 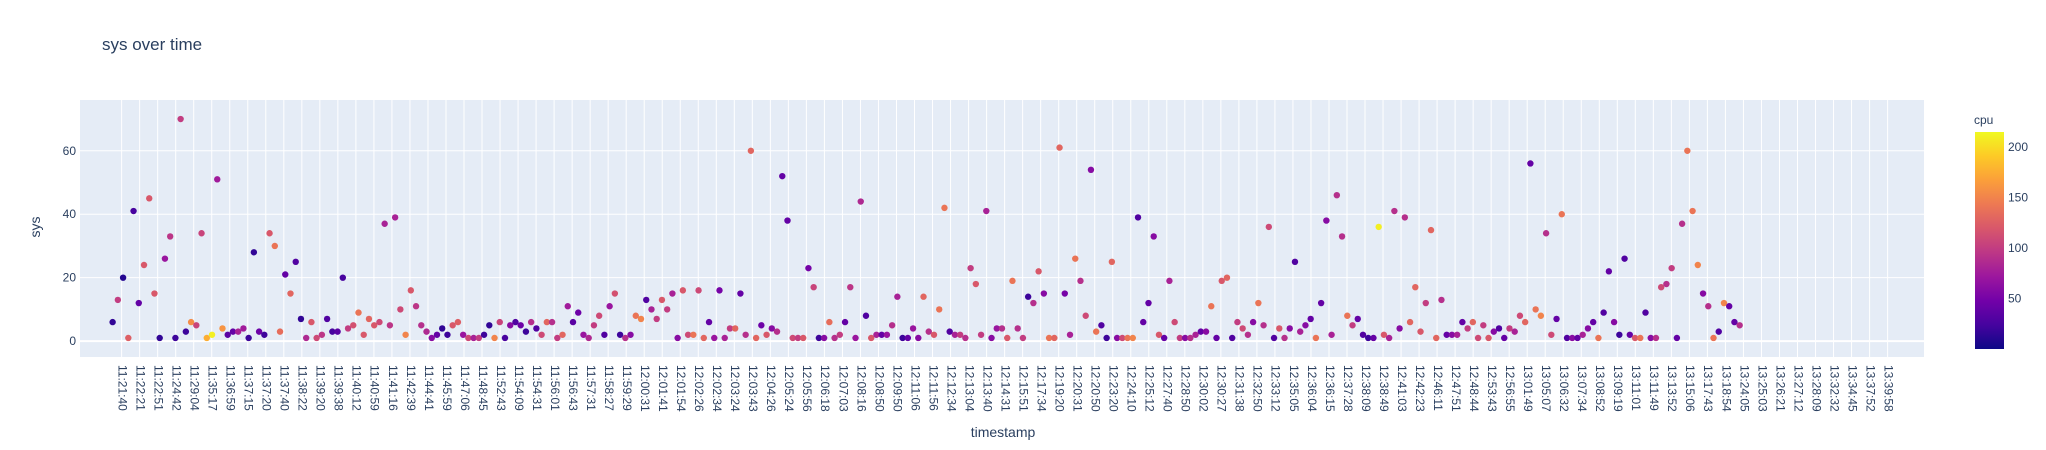 I want to click on x-tick-label: 12:01:41, so click(x=663, y=388).